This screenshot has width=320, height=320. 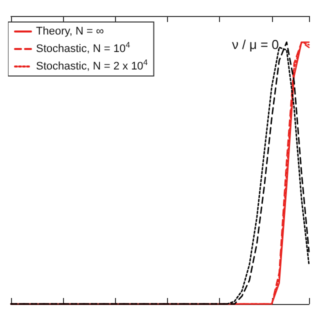 What do you see at coordinates (70, 32) in the screenshot?
I see `legend-label: Theory, N = ∞` at bounding box center [70, 32].